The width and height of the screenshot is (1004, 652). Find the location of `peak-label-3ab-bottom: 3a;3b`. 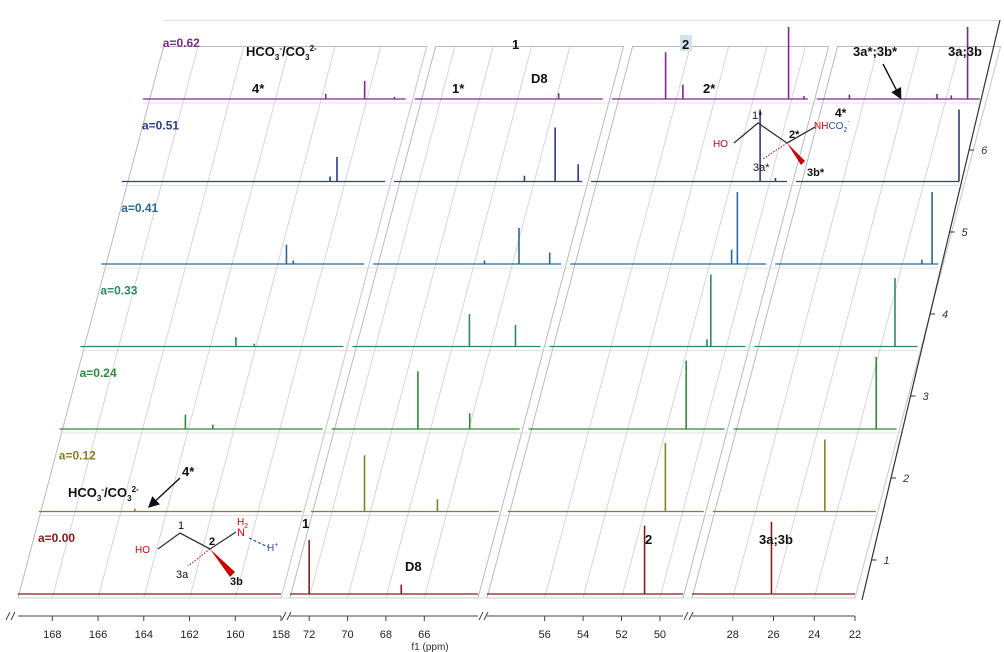

peak-label-3ab-bottom: 3a;3b is located at coordinates (776, 539).